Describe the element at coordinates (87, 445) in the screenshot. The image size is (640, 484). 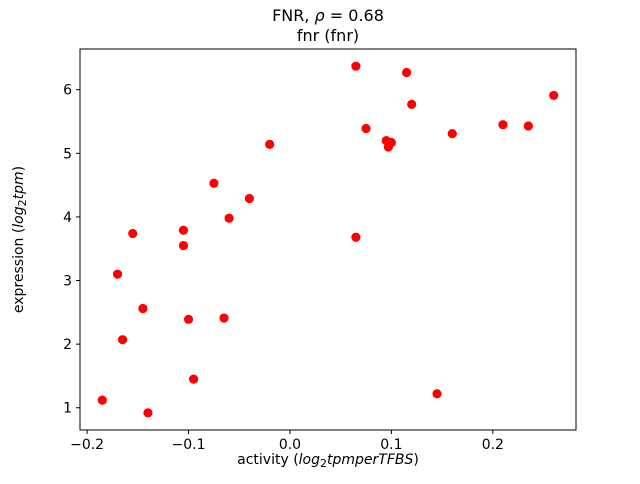
I see `x-tick-label: −0.2` at that location.